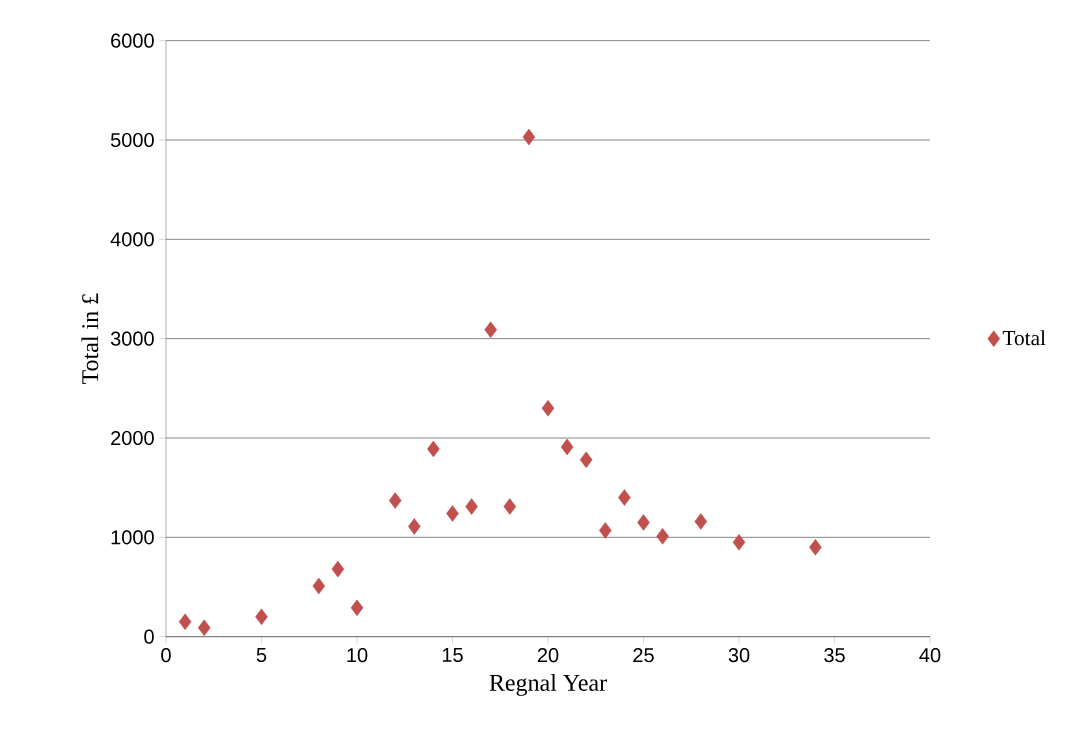  I want to click on y-tick-label: 2000, so click(132, 438).